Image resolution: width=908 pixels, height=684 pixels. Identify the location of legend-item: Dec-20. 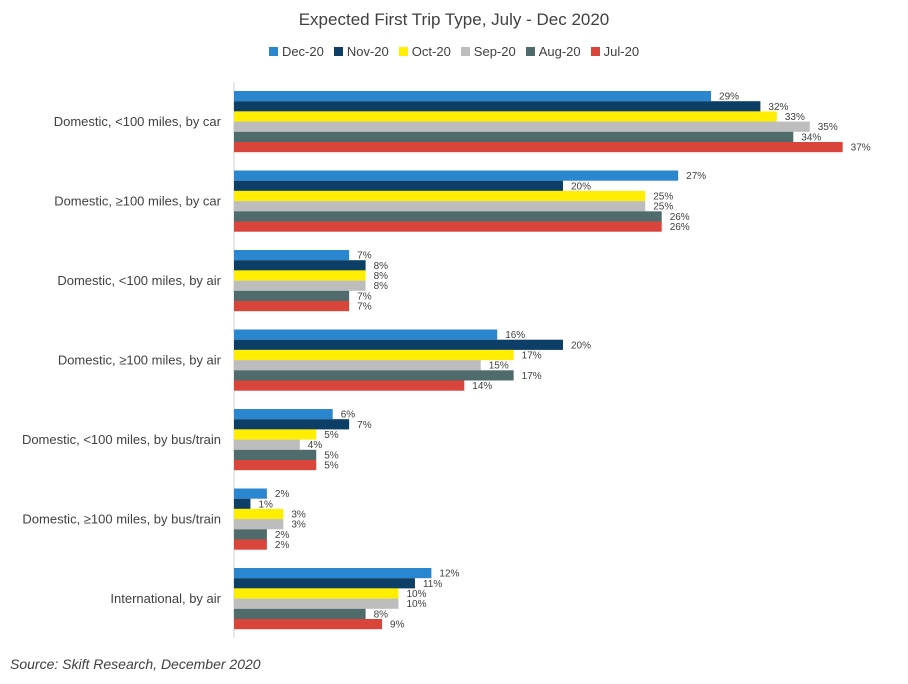
(296, 51).